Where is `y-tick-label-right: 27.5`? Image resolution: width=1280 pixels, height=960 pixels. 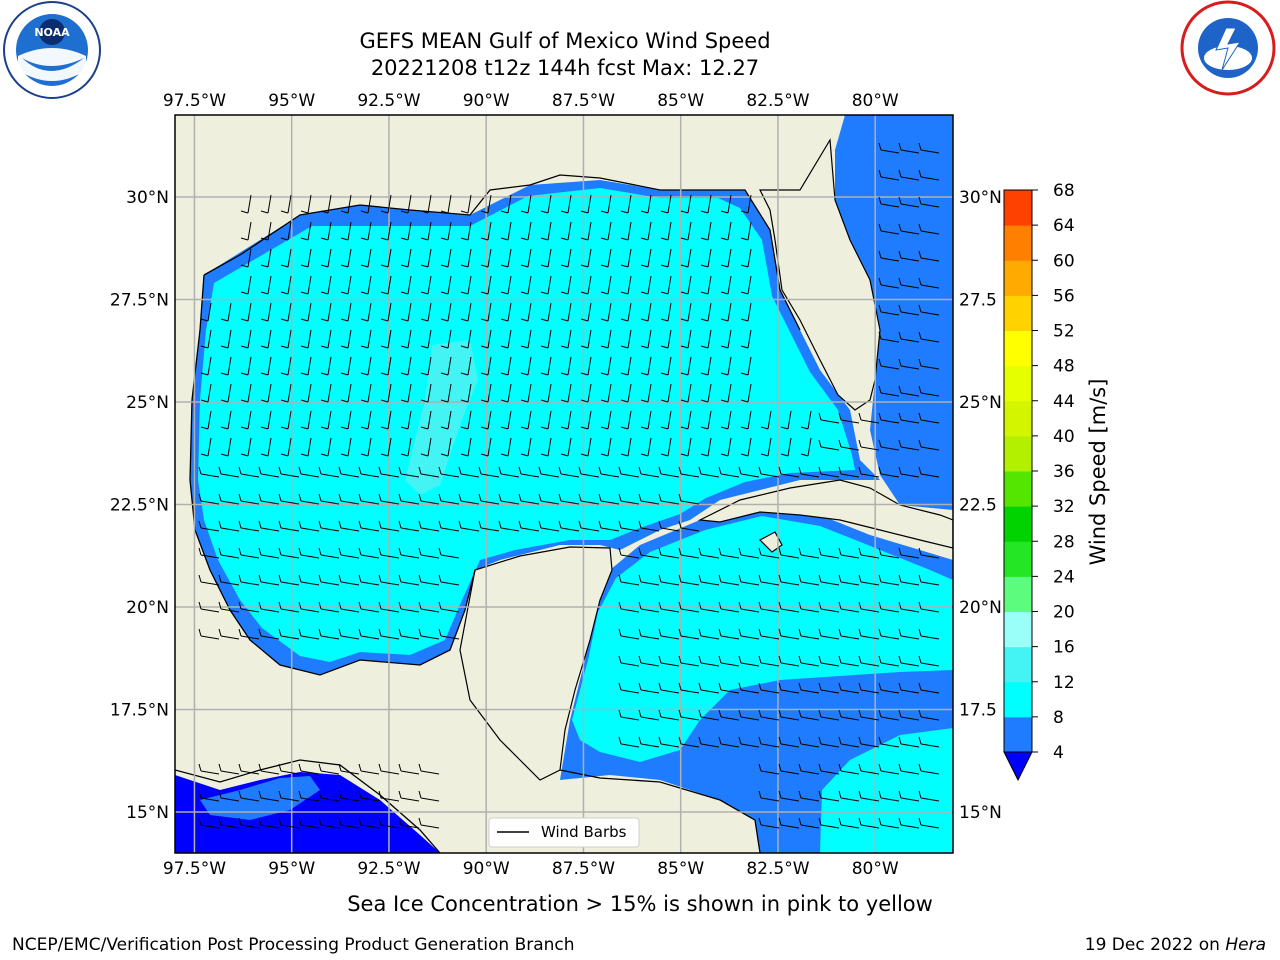 y-tick-label-right: 27.5 is located at coordinates (978, 301).